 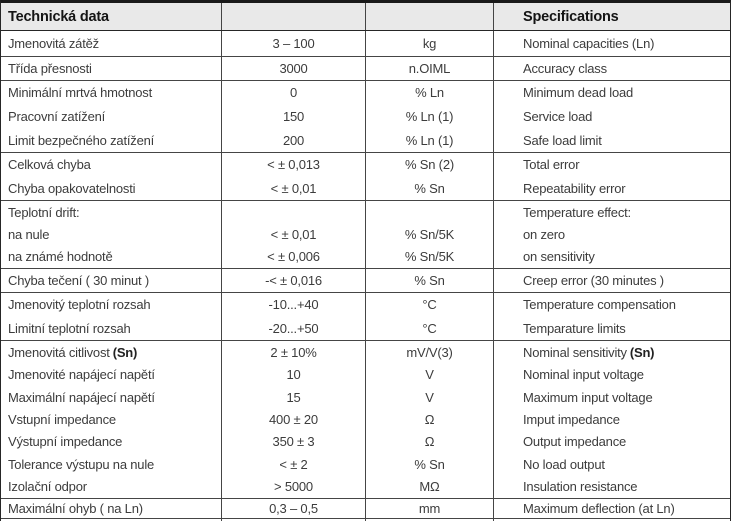 What do you see at coordinates (564, 464) in the screenshot?
I see `label-en: No load output` at bounding box center [564, 464].